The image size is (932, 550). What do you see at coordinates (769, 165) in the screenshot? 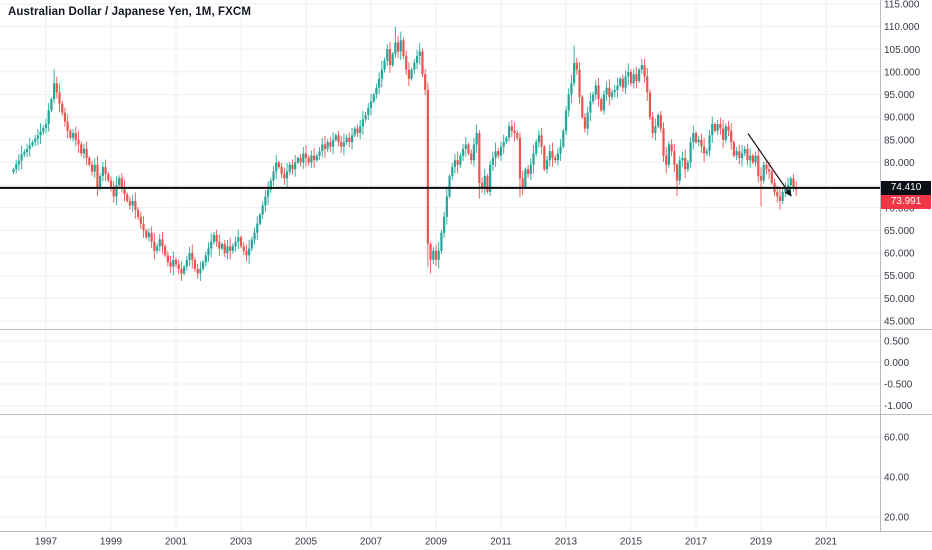
I see `trend-arrow-drawing` at bounding box center [769, 165].